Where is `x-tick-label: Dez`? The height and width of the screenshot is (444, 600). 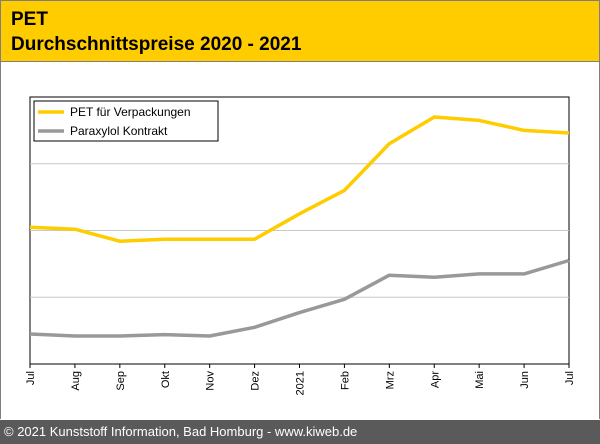
x-tick-label: Dez is located at coordinates (256, 381).